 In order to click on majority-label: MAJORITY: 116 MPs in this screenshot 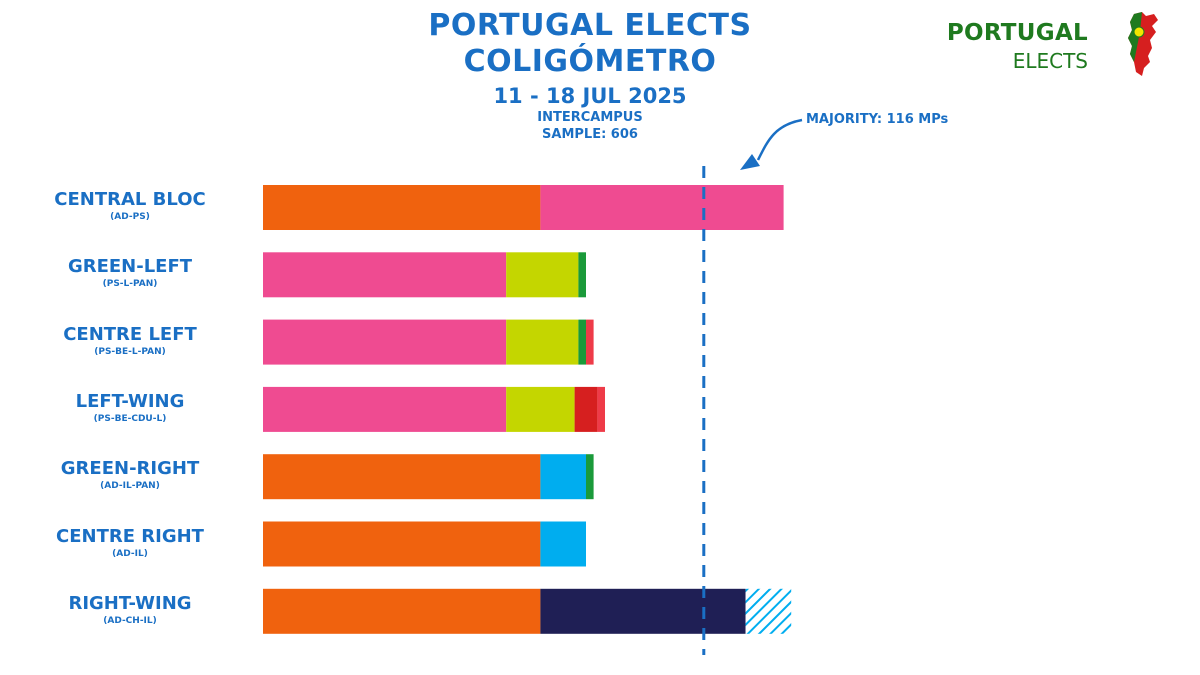, I will do `click(877, 119)`.